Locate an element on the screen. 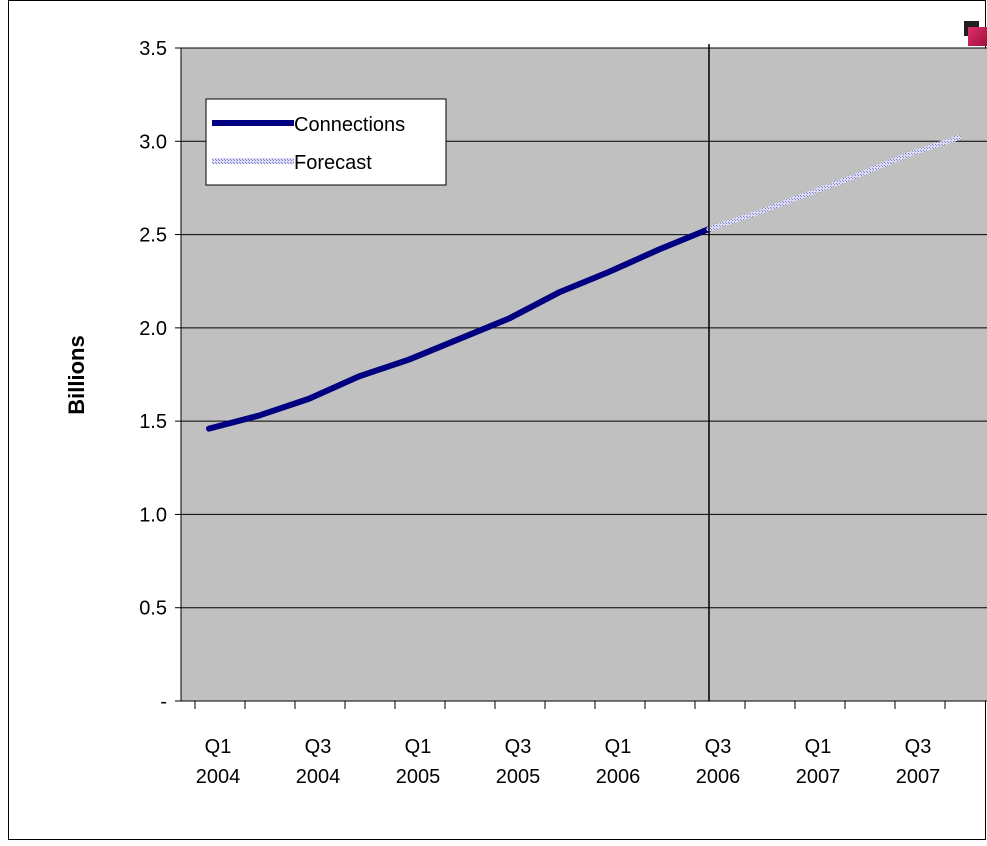 The width and height of the screenshot is (987, 846). series-line-forecast is located at coordinates (834, 183).